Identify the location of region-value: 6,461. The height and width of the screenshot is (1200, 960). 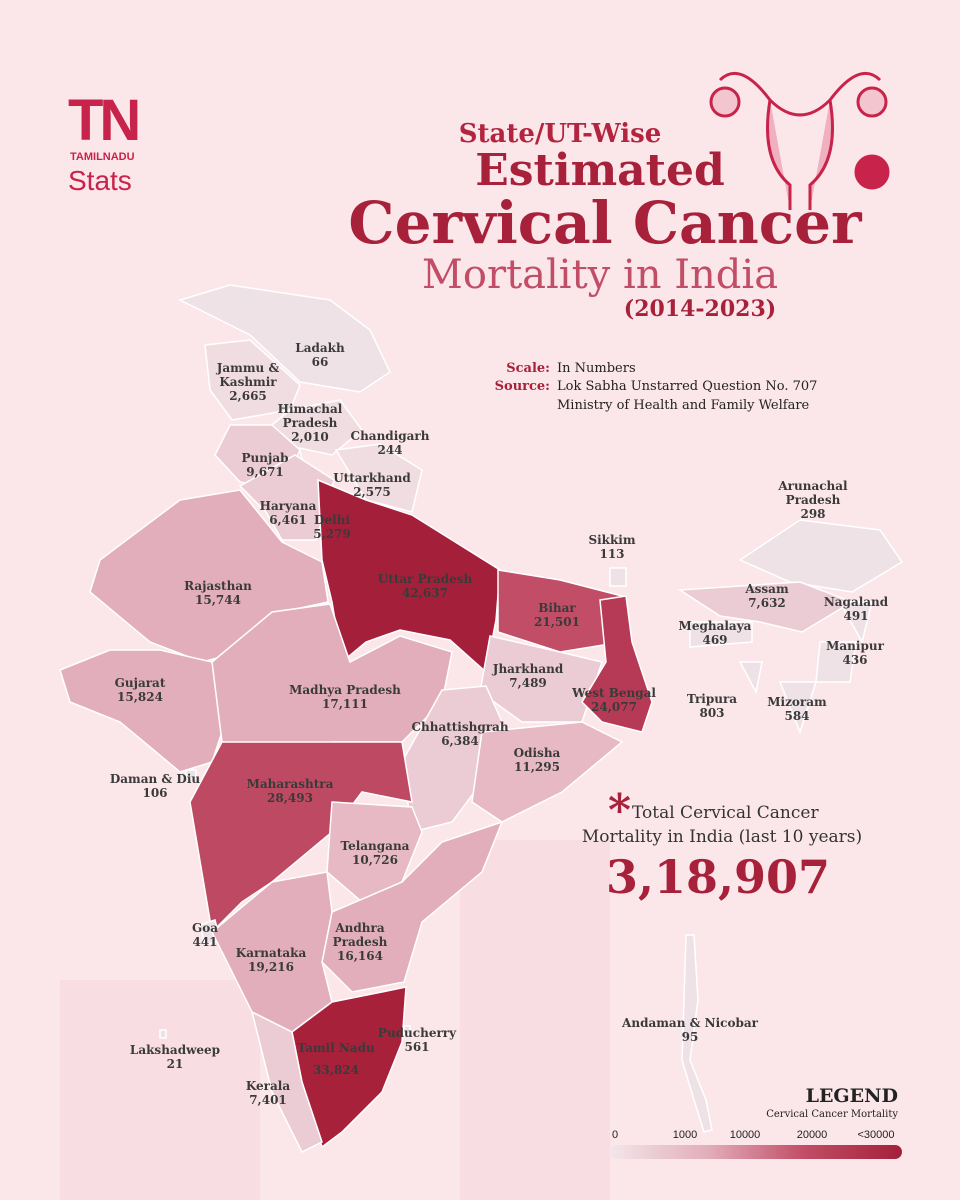
(288, 520).